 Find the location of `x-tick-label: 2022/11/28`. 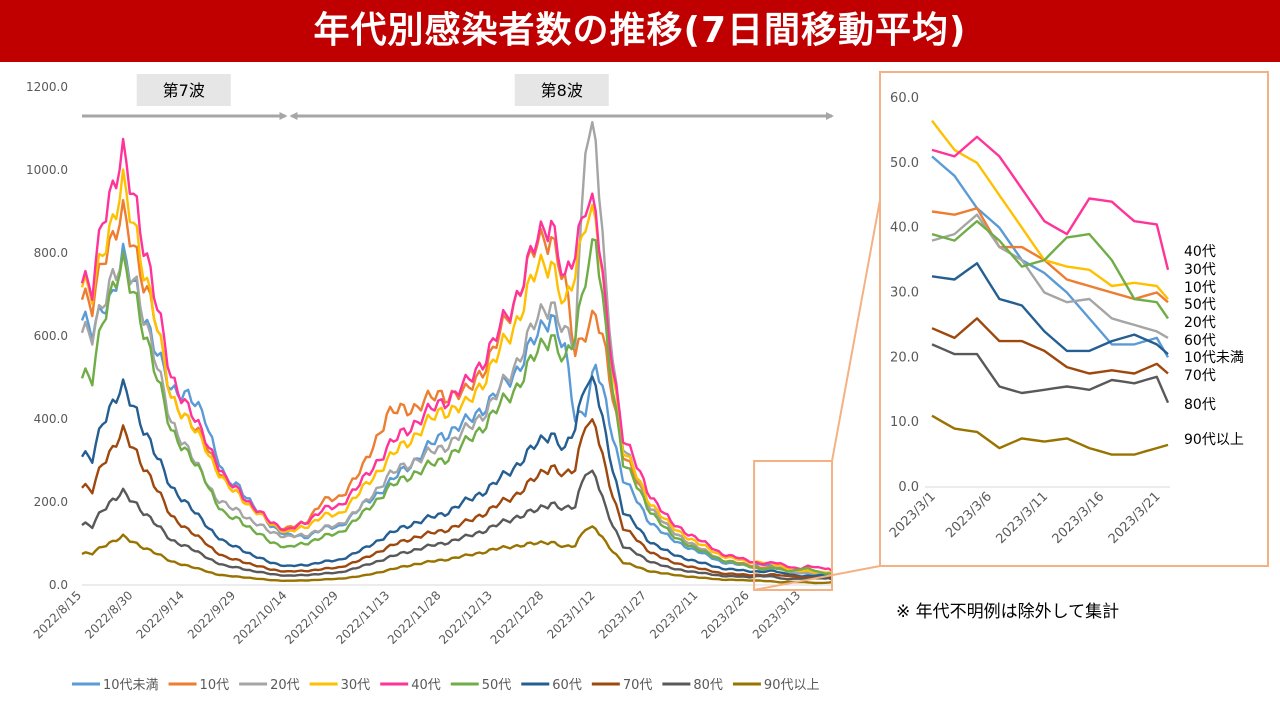

x-tick-label: 2022/11/28 is located at coordinates (414, 617).